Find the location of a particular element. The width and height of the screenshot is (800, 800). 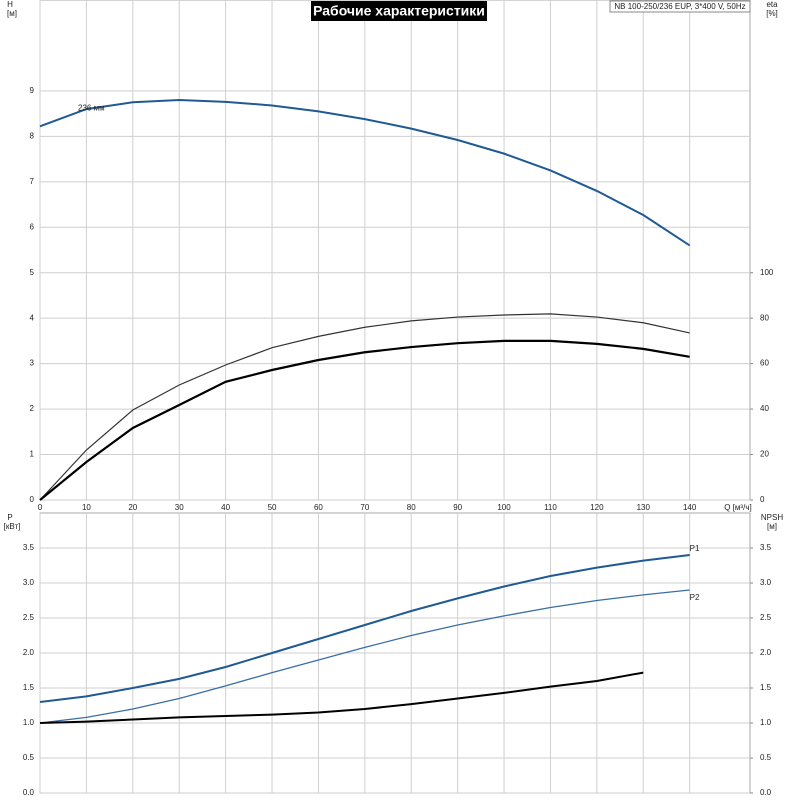

chart-title: Рабочие характеристики is located at coordinates (399, 11).